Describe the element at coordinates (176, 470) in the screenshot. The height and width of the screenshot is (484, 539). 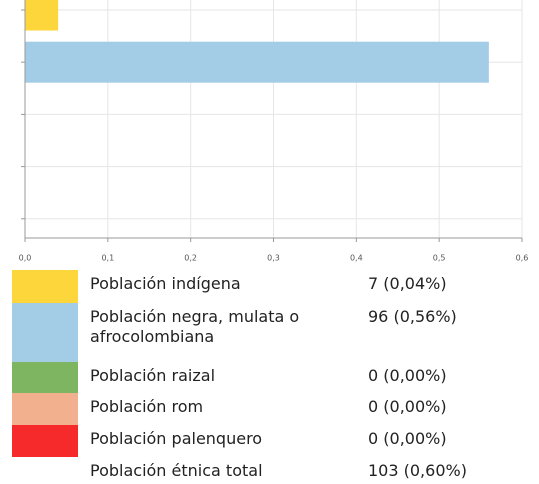
I see `total-name: Población étnica total` at that location.